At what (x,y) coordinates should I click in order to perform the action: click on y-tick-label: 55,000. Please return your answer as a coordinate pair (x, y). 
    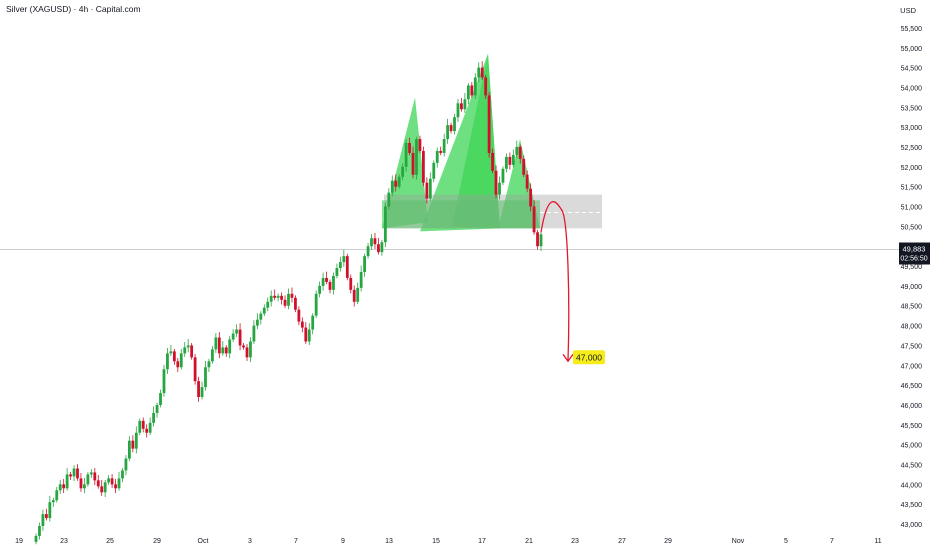
    Looking at the image, I should click on (912, 49).